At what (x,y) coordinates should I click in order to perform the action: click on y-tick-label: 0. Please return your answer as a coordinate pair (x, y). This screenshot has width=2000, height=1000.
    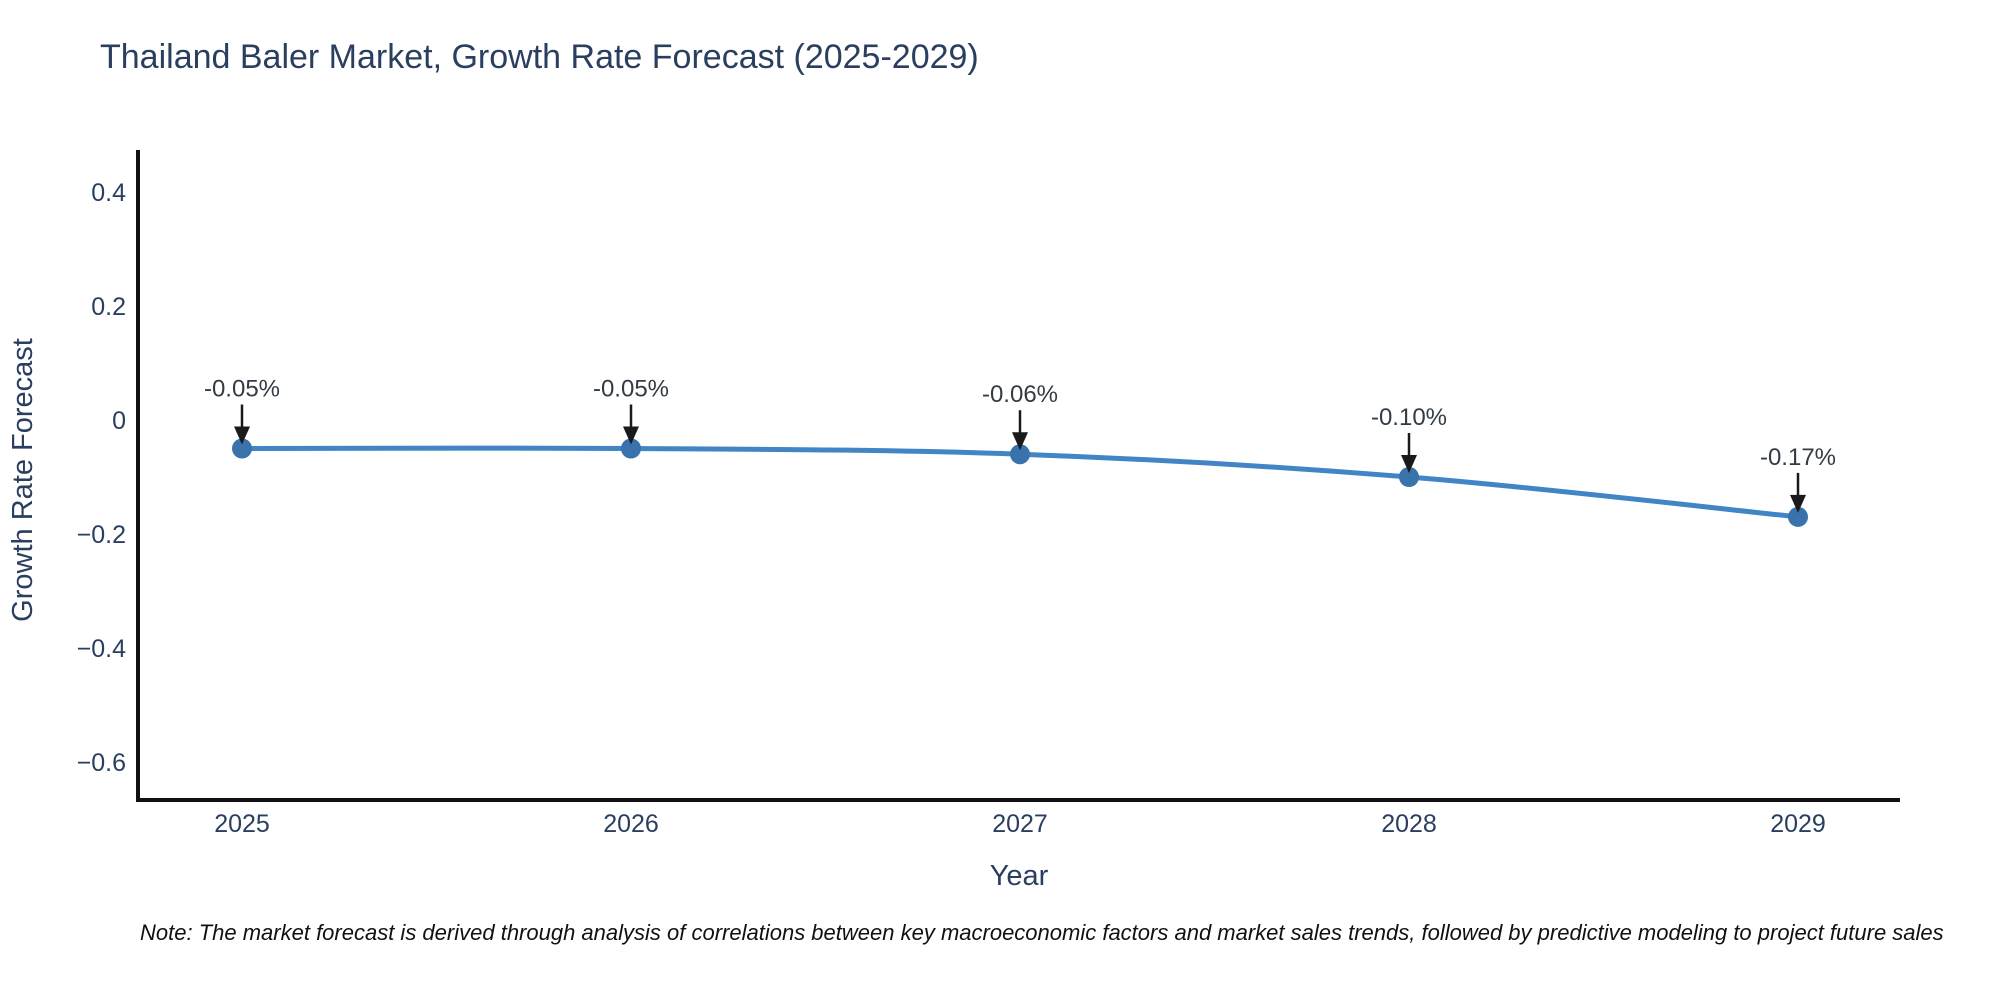
    Looking at the image, I should click on (119, 421).